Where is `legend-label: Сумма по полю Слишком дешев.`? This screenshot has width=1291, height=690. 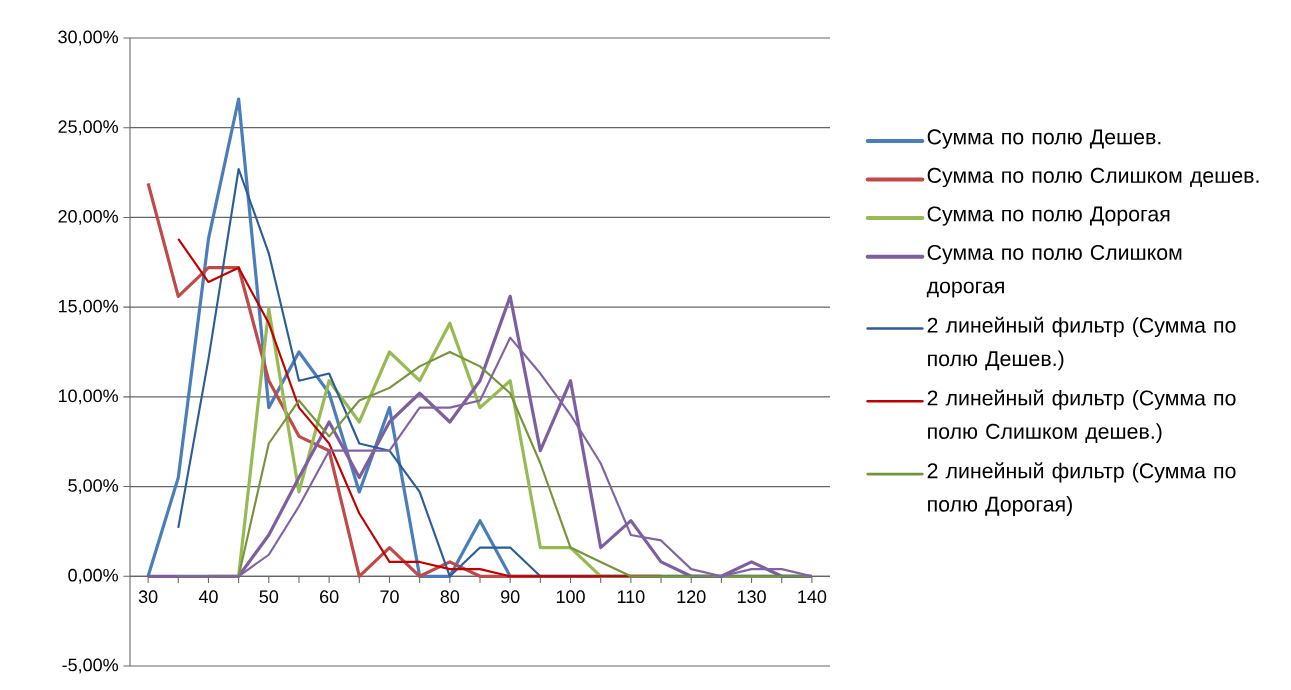 legend-label: Сумма по полю Слишком дешев. is located at coordinates (1093, 177).